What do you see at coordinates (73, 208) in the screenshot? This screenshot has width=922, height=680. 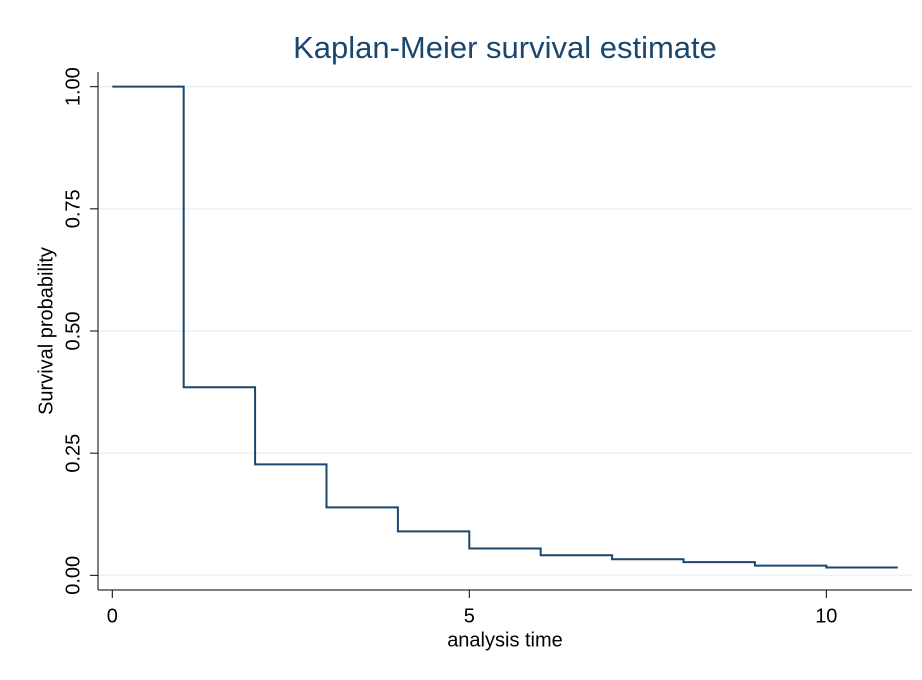 I see `y-tick-label: 0.75` at bounding box center [73, 208].